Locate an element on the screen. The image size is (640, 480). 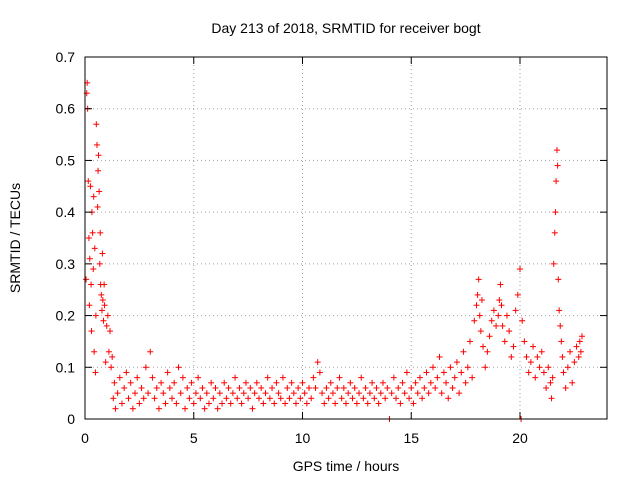
y-axis-label: SRMTID / TECUs is located at coordinates (15, 238).